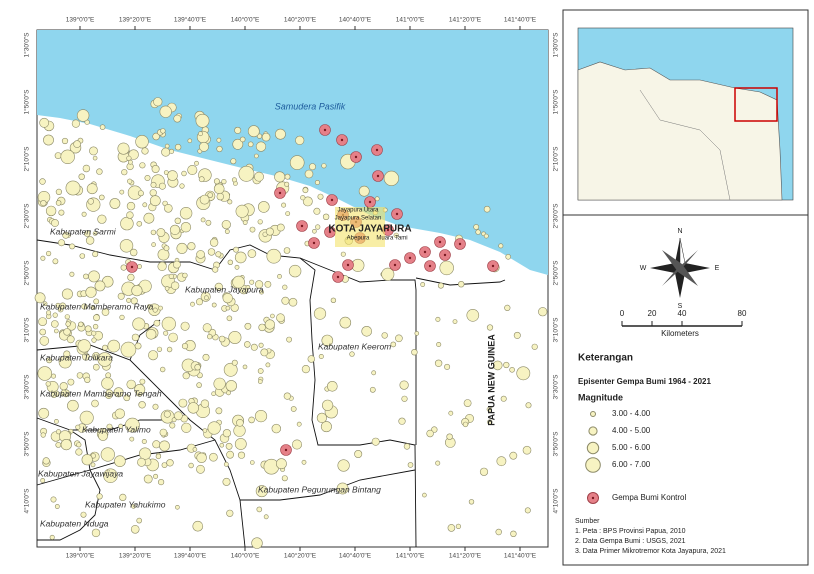  Describe the element at coordinates (645, 381) in the screenshot. I see `legend-subtitle: Episenter Gempa Bumi 1964 - 2021` at that location.